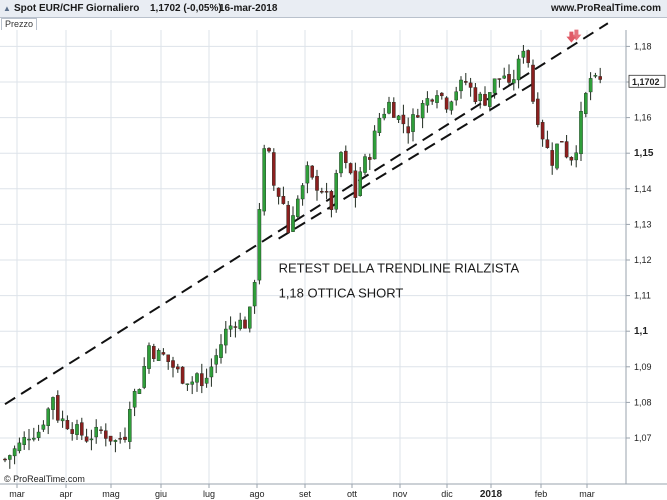 This screenshot has width=667, height=500. Describe the element at coordinates (7, 8) in the screenshot. I see `collapse-icon: ▲` at that location.